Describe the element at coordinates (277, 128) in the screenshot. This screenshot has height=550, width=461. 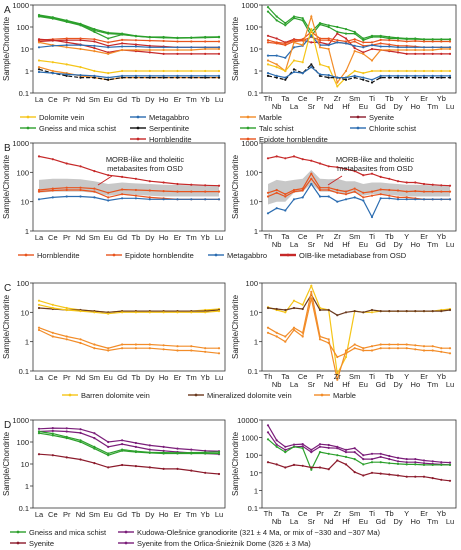
I see `legend-label-A: Talc schist` at that location.